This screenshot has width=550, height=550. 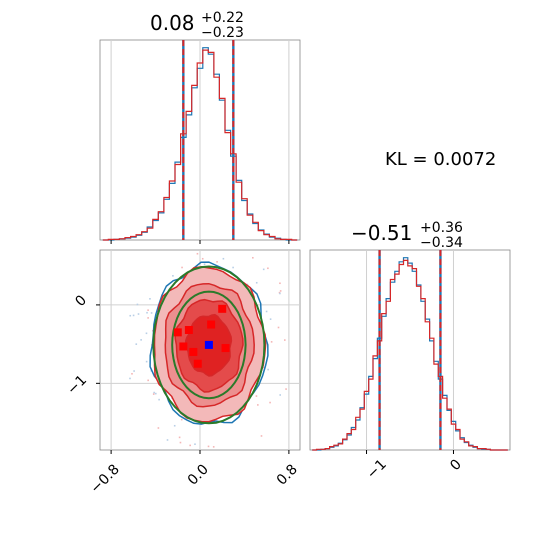 I want to click on p2-title-lower: −0.34, so click(x=441, y=243).